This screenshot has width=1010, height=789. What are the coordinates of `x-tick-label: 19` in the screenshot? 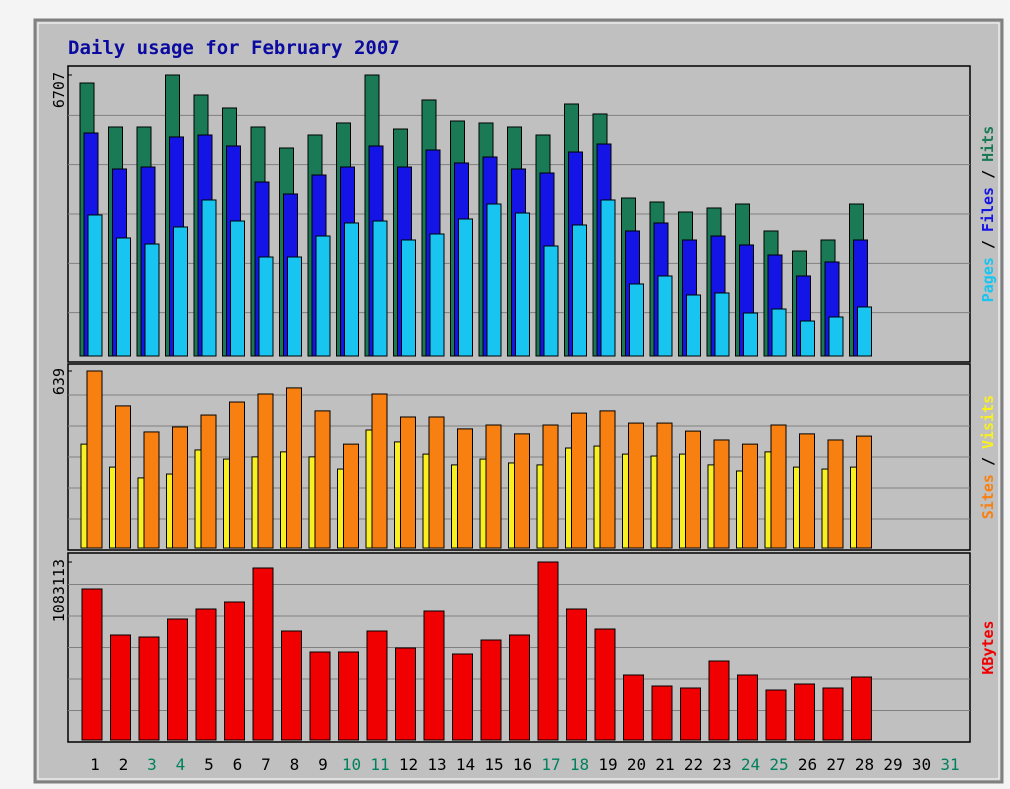 It's located at (607, 764).